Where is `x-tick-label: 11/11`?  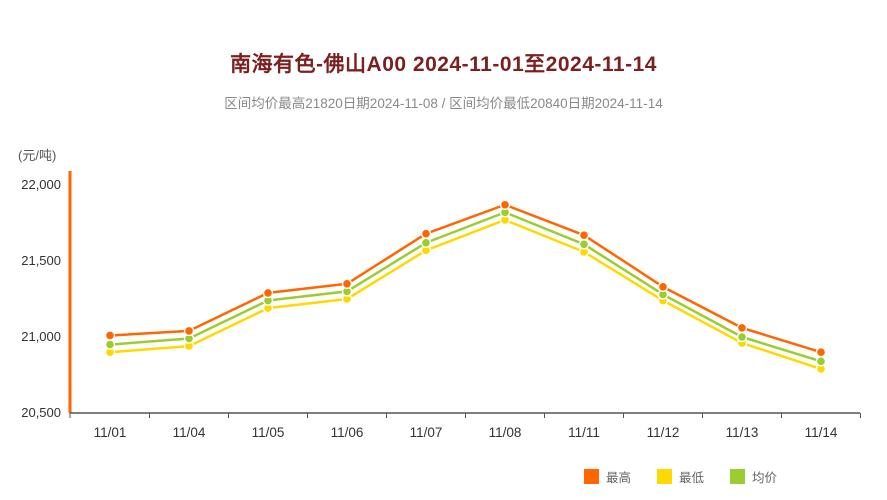 x-tick-label: 11/11 is located at coordinates (584, 432).